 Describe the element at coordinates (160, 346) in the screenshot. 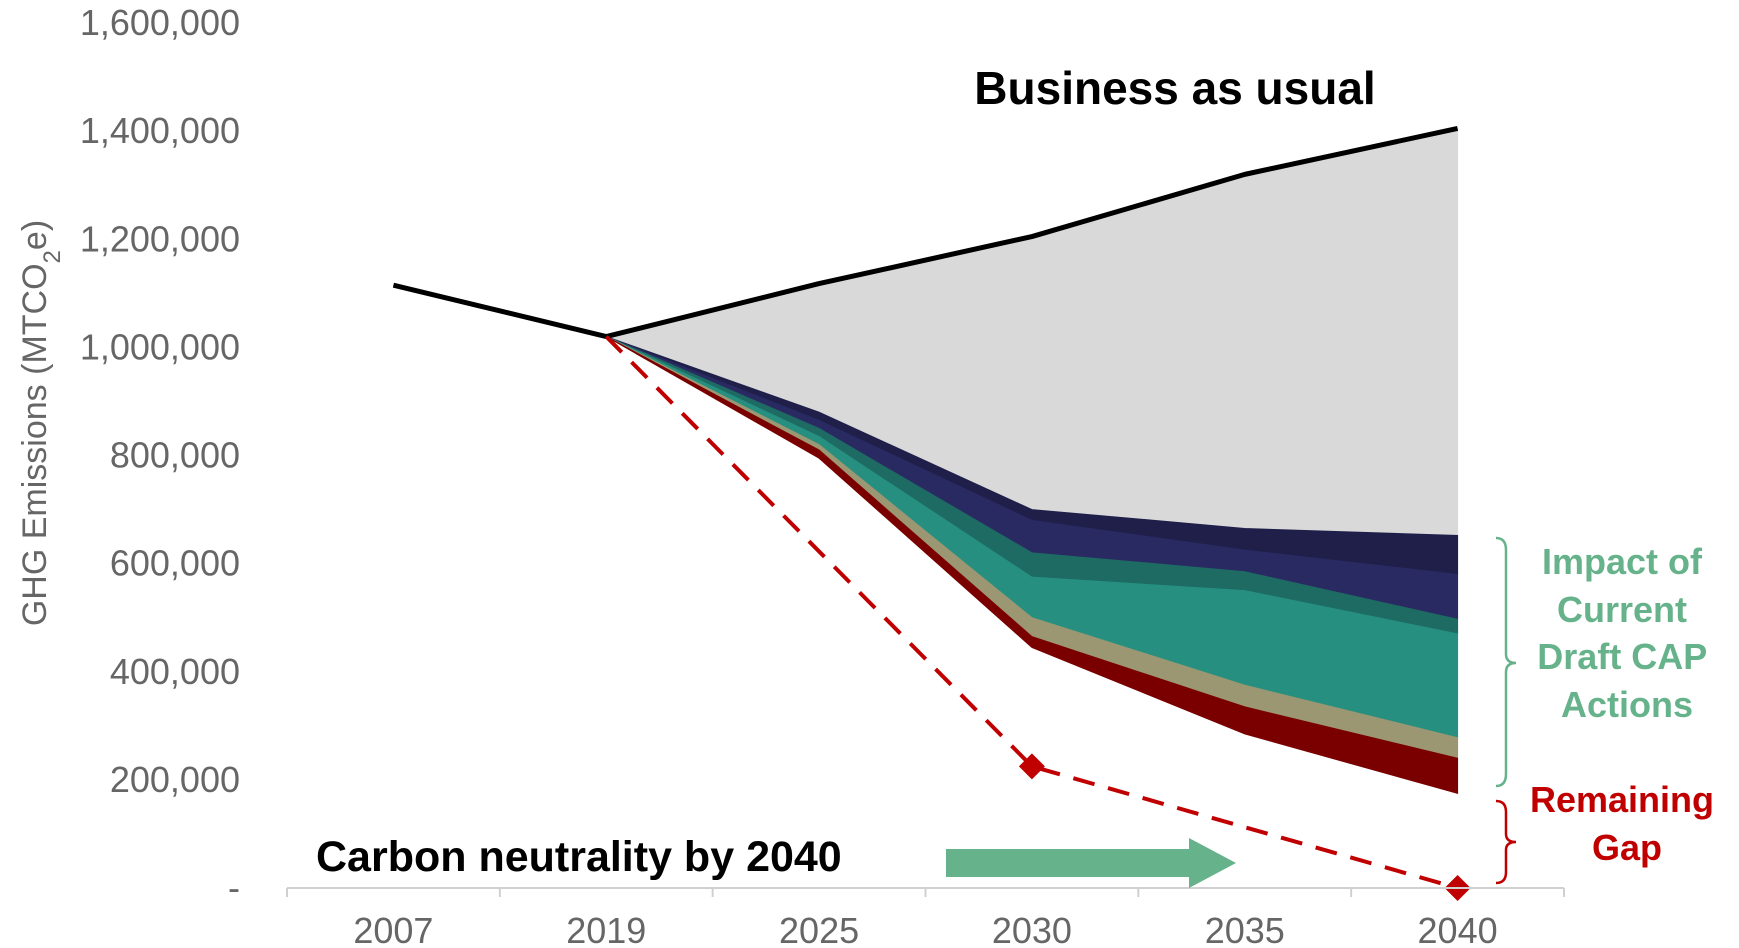

I see `y-tick-label: 1,000,000` at that location.